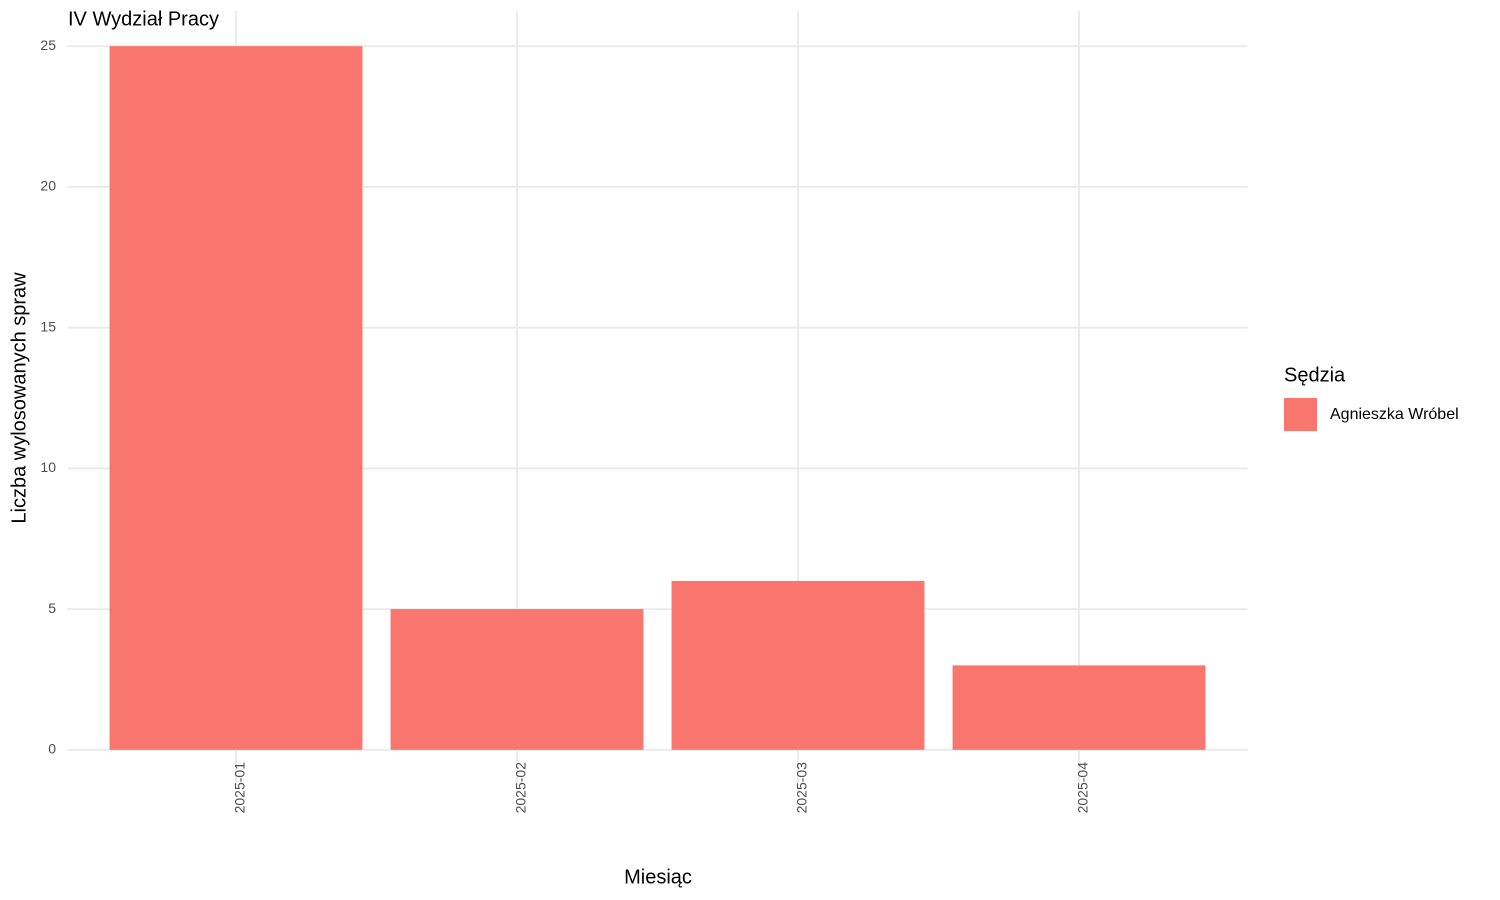 This screenshot has width=1500, height=900. Describe the element at coordinates (1394, 414) in the screenshot. I see `legend-label: Agnieszka Wróbel` at that location.